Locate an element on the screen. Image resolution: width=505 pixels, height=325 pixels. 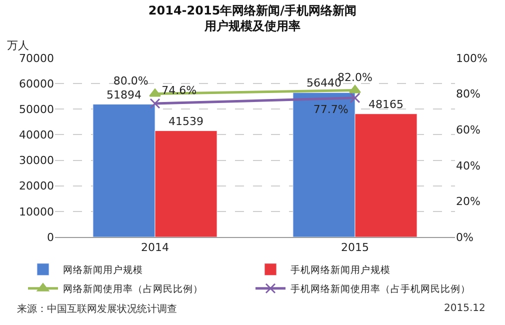
y-tick-label: 60000 is located at coordinates (36, 83).